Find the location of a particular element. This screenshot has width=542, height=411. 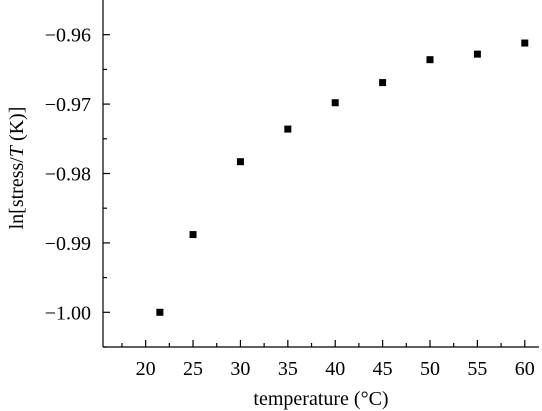

y-ticks: −1.00 −0.99 −0.98 −0.97 −0.96 is located at coordinates (77, 186).